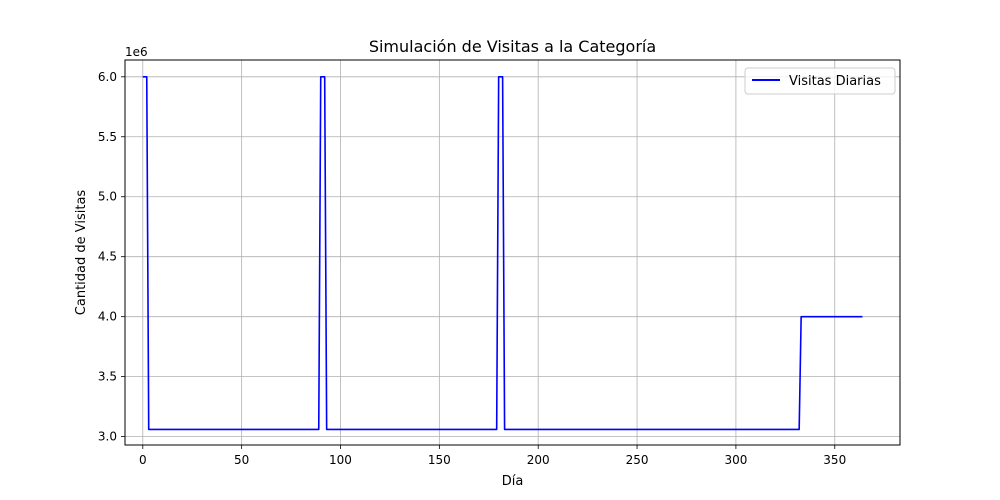 The height and width of the screenshot is (500, 1000). Describe the element at coordinates (107, 377) in the screenshot. I see `y-tick-label: 3.5` at that location.